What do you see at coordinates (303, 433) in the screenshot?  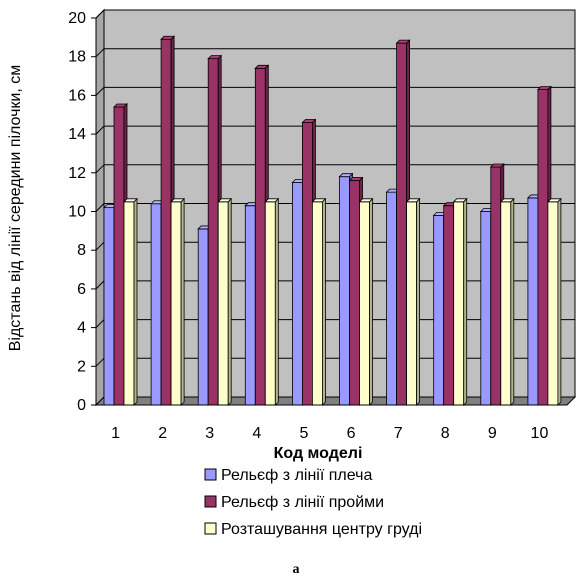 I see `x-tick-label: 5` at bounding box center [303, 433].